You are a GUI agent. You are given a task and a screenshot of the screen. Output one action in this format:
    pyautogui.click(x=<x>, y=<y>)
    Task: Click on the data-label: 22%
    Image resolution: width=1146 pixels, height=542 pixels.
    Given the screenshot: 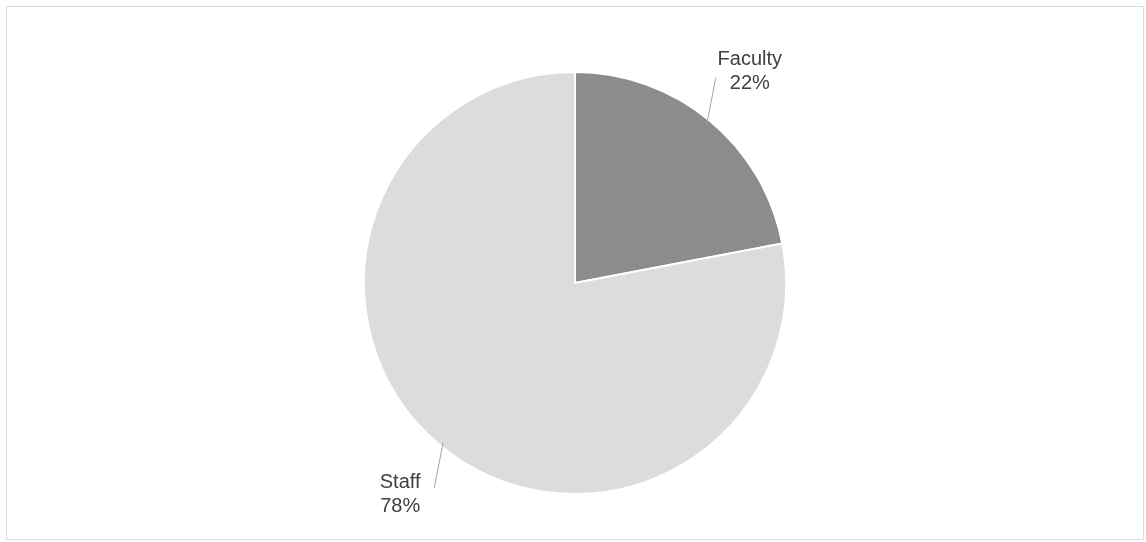 What is the action you would take?
    pyautogui.click(x=750, y=82)
    